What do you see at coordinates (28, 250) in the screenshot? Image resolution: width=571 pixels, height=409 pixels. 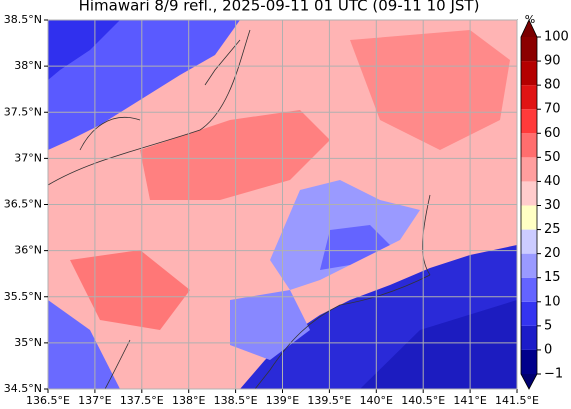 I see `y-tick-label: 36°N` at bounding box center [28, 250].